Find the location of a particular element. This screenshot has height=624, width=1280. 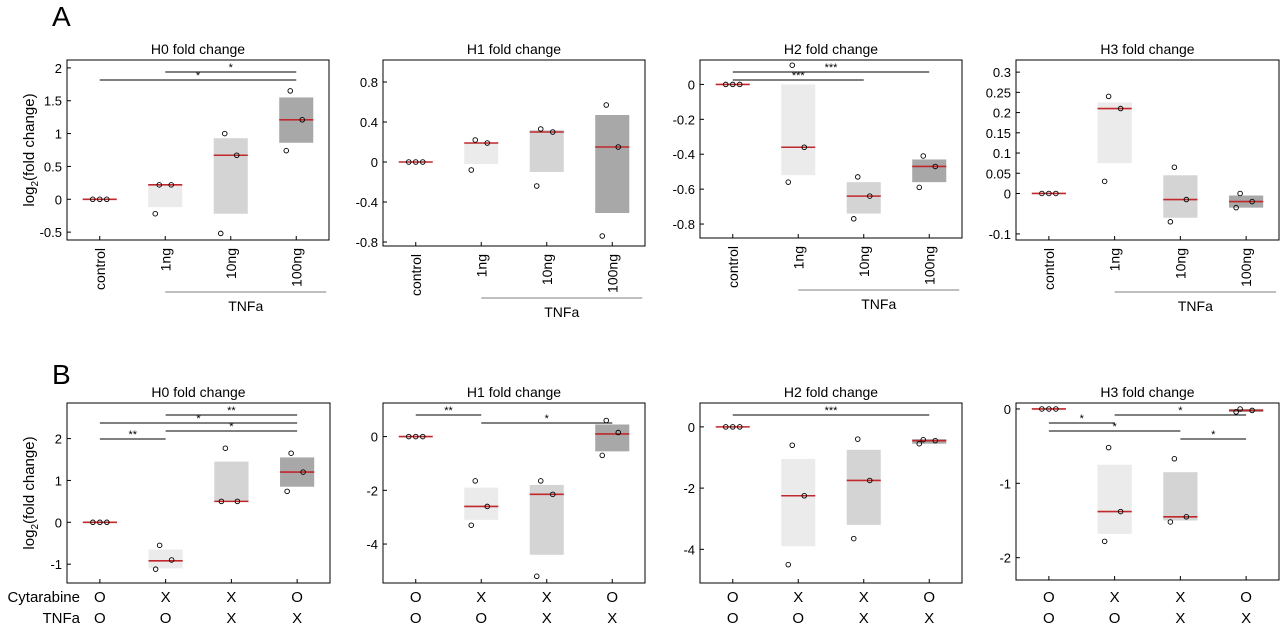

y-tick-label: 1 is located at coordinates (58, 134).